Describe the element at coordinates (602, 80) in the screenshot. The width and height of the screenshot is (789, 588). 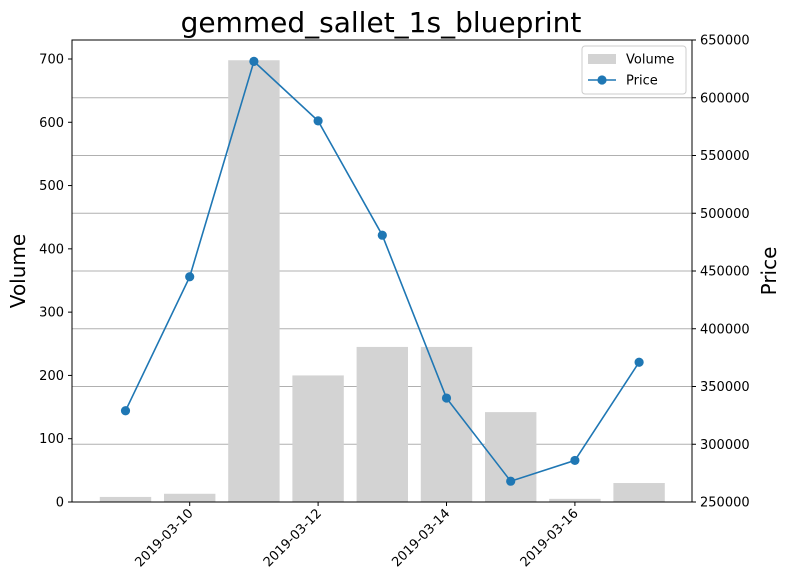
I see `legend-swatch-price-marker` at that location.